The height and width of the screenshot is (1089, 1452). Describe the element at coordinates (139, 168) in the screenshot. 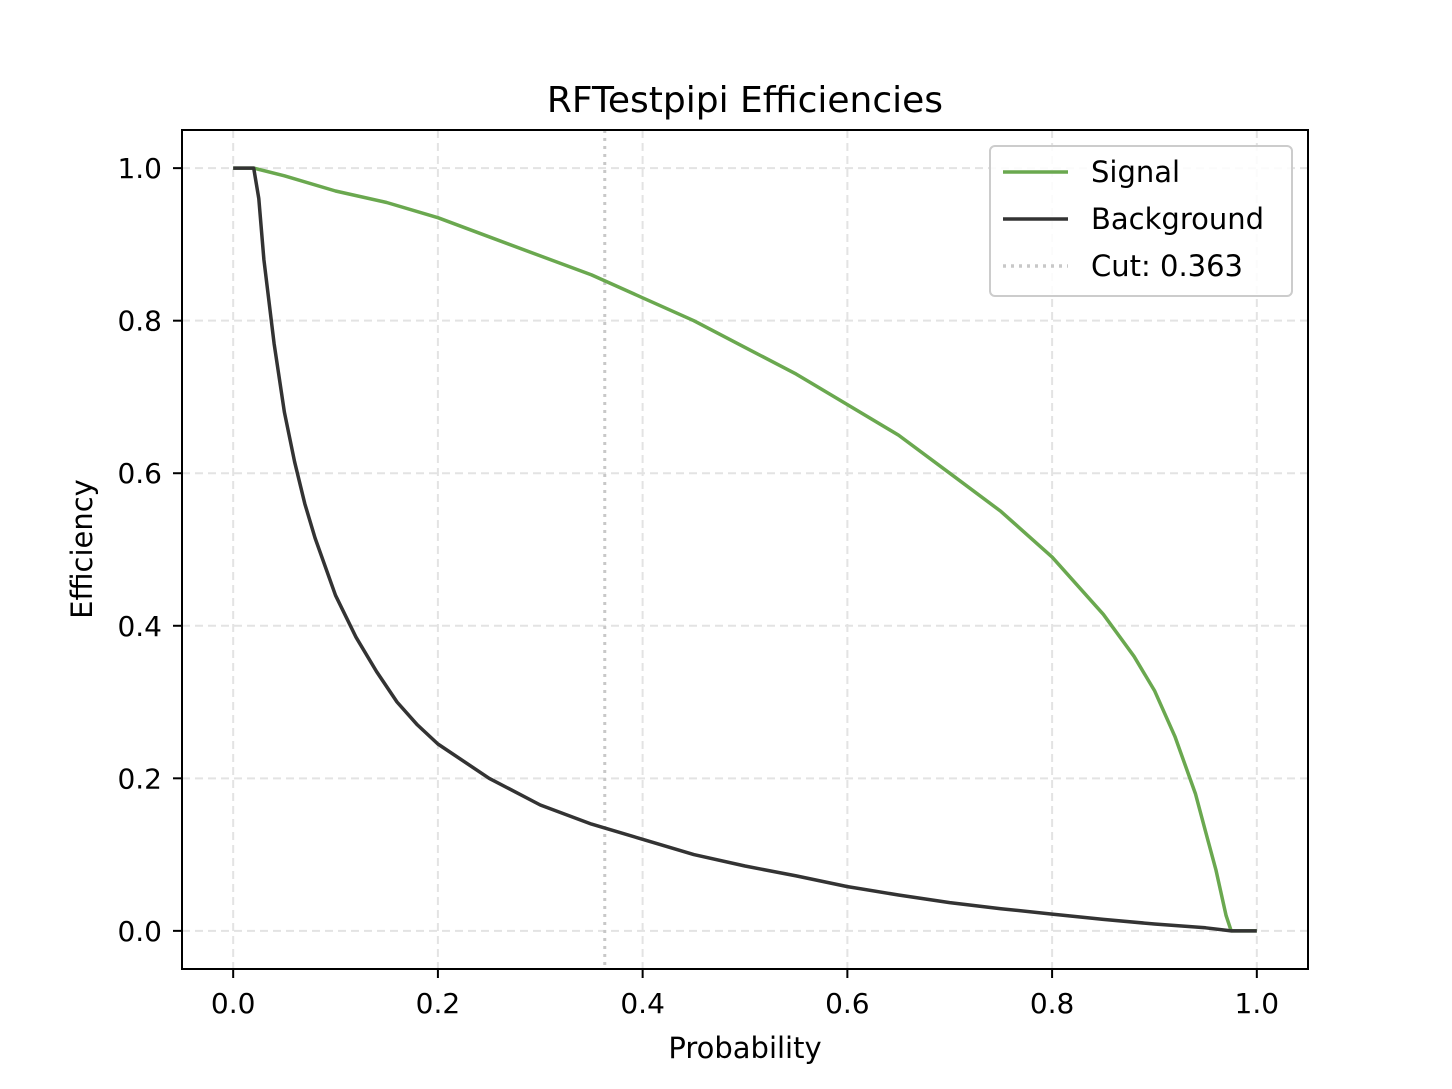

I see `y-tick-label-5: 1.0` at that location.